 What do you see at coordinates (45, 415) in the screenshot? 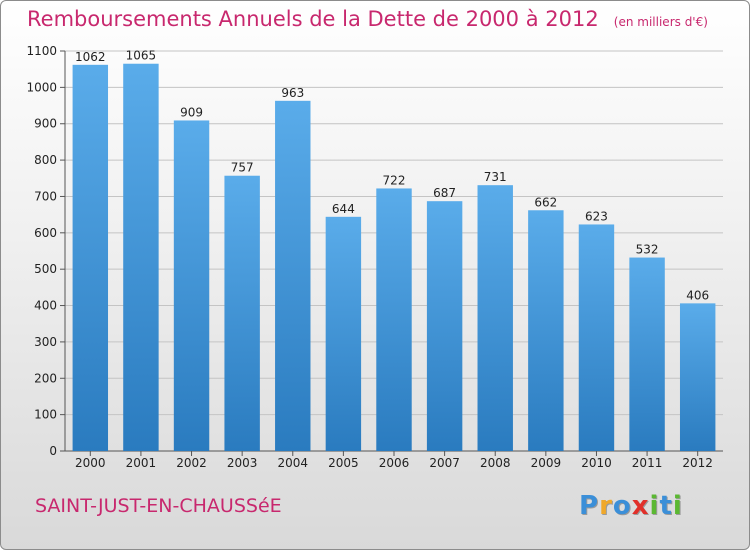
I see `y-tick-label: 100` at bounding box center [45, 415].